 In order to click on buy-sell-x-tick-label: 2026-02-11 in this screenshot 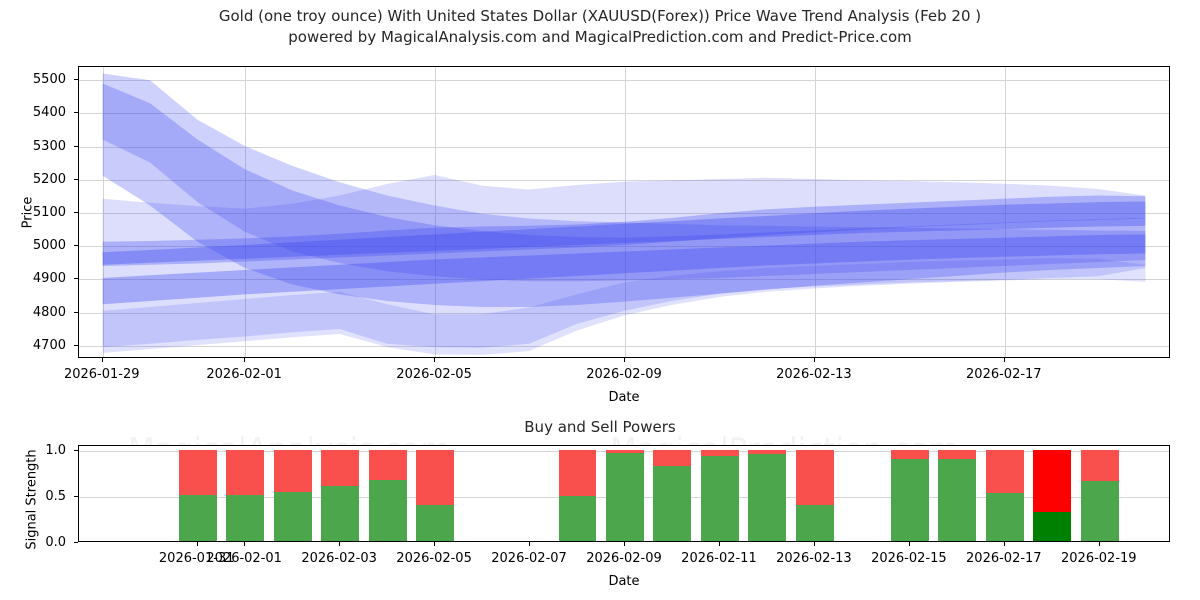, I will do `click(719, 558)`.